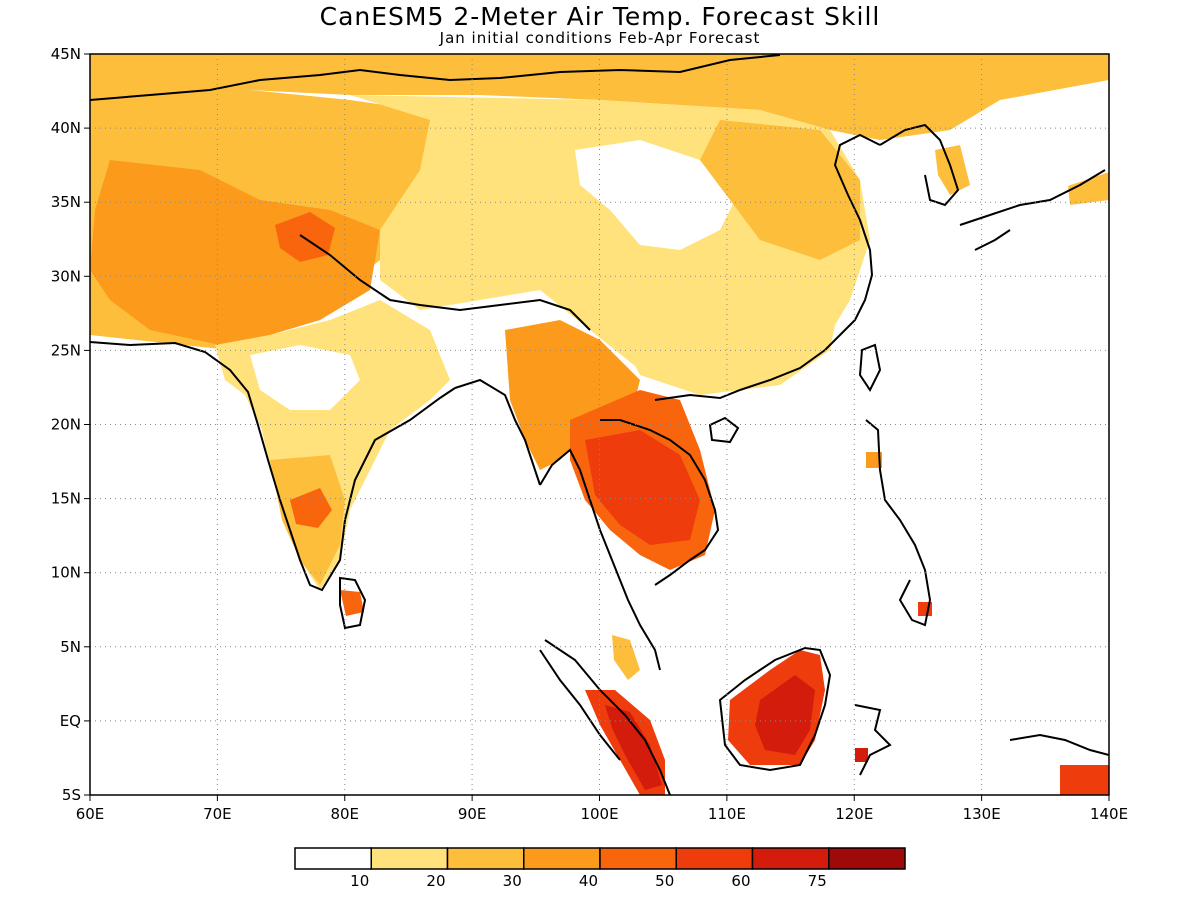 The width and height of the screenshot is (1200, 900). Describe the element at coordinates (71, 795) in the screenshot. I see `y-tick-label: 5S` at that location.